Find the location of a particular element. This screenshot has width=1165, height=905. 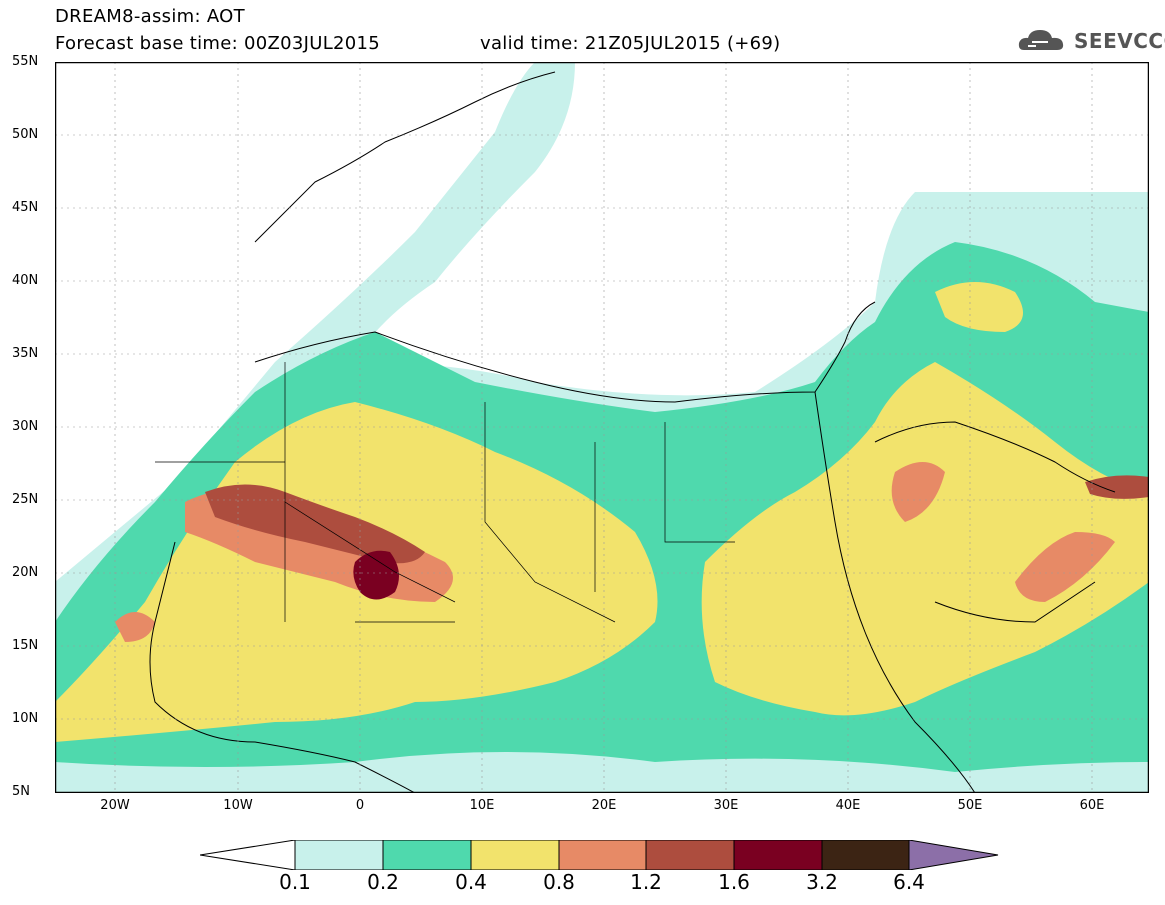

cloud-icon is located at coordinates (1041, 40).